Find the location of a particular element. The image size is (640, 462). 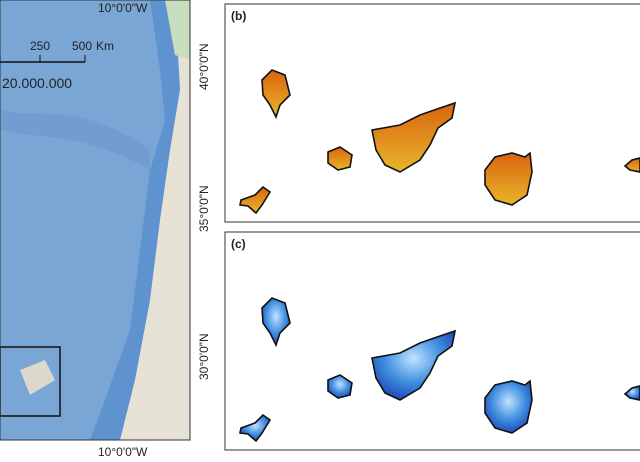

panel-label: (c) is located at coordinates (238, 244).